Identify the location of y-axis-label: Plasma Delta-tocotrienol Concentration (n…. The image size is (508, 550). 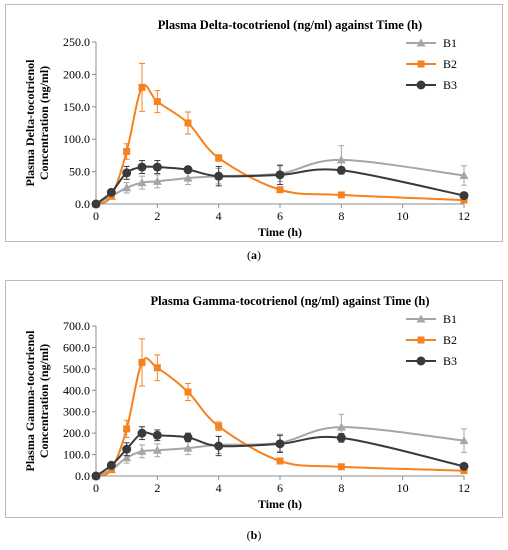
(37, 123).